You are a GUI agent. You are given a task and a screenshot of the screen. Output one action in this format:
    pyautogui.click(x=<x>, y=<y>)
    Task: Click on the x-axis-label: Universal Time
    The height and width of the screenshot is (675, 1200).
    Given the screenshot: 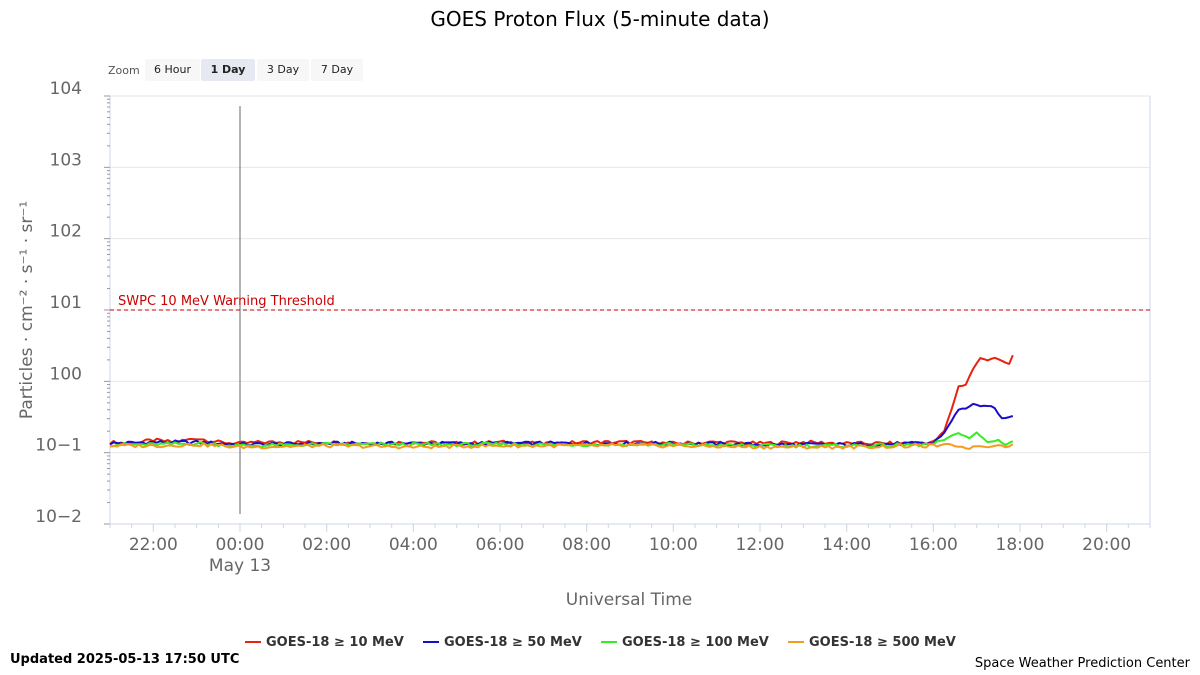 What is the action you would take?
    pyautogui.click(x=629, y=600)
    